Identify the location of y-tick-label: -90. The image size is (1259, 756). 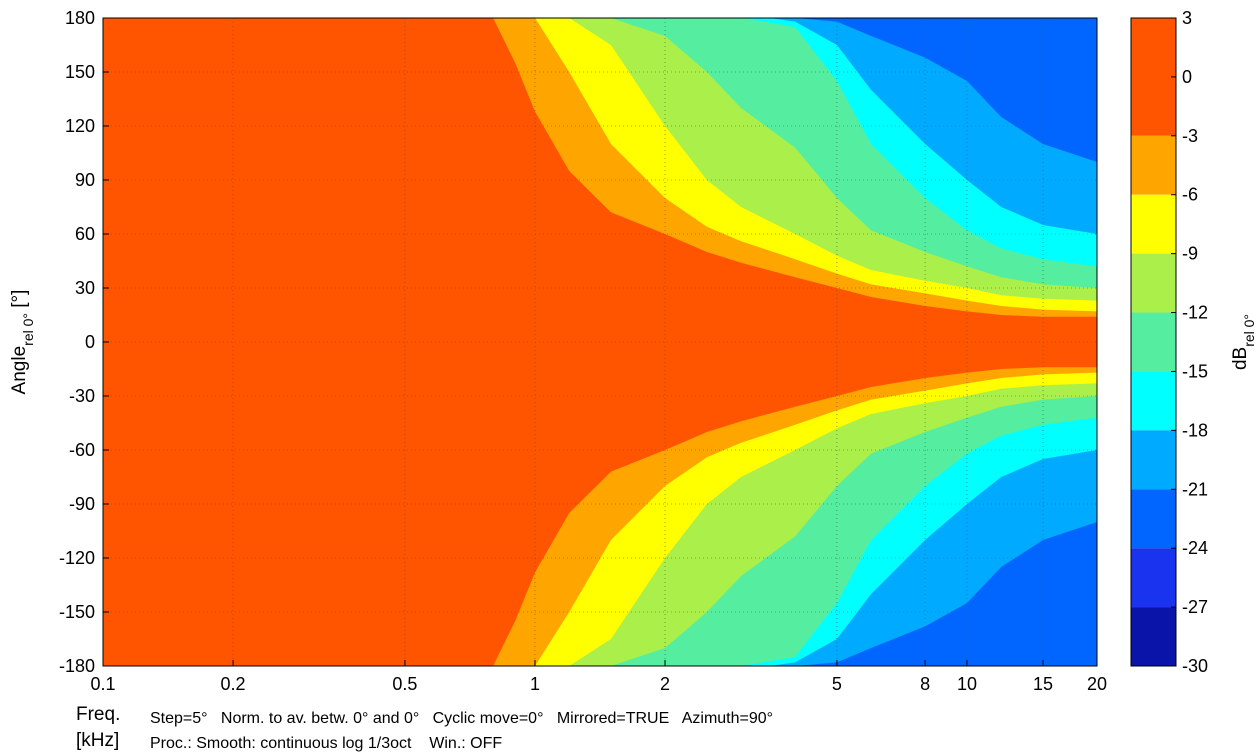
(82, 504).